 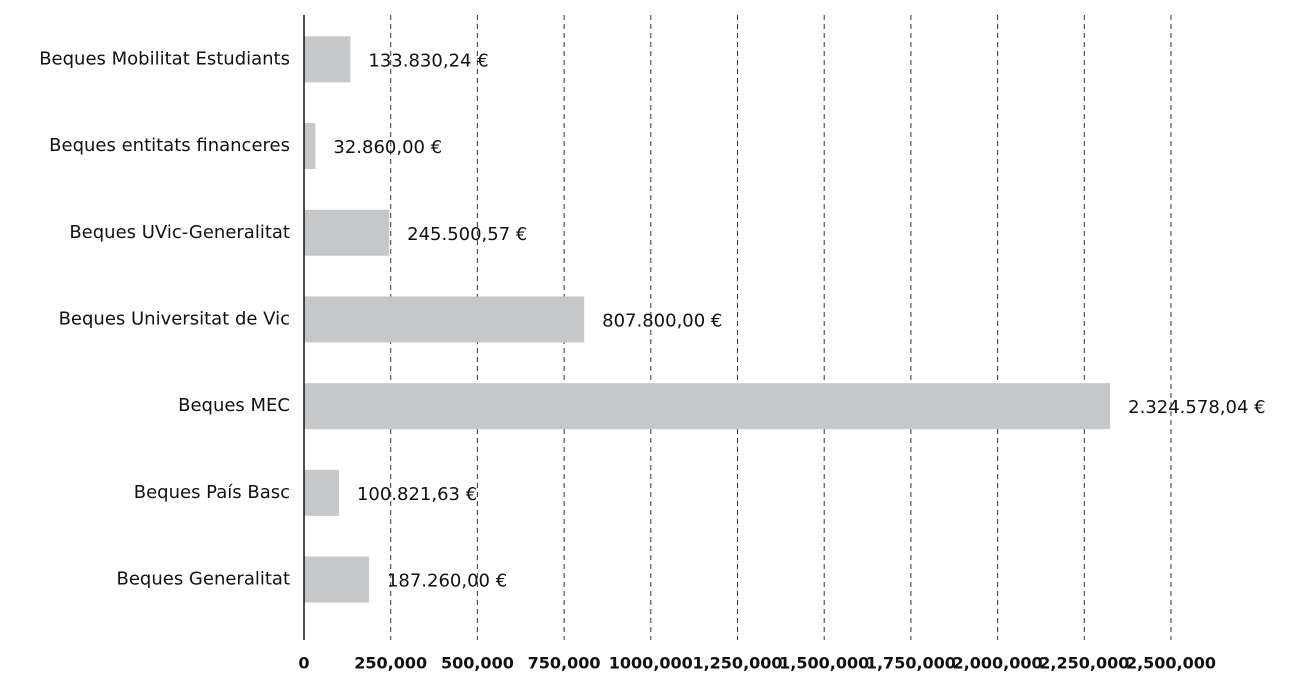 I want to click on x-tick-label: 1,250,000, so click(x=737, y=663).